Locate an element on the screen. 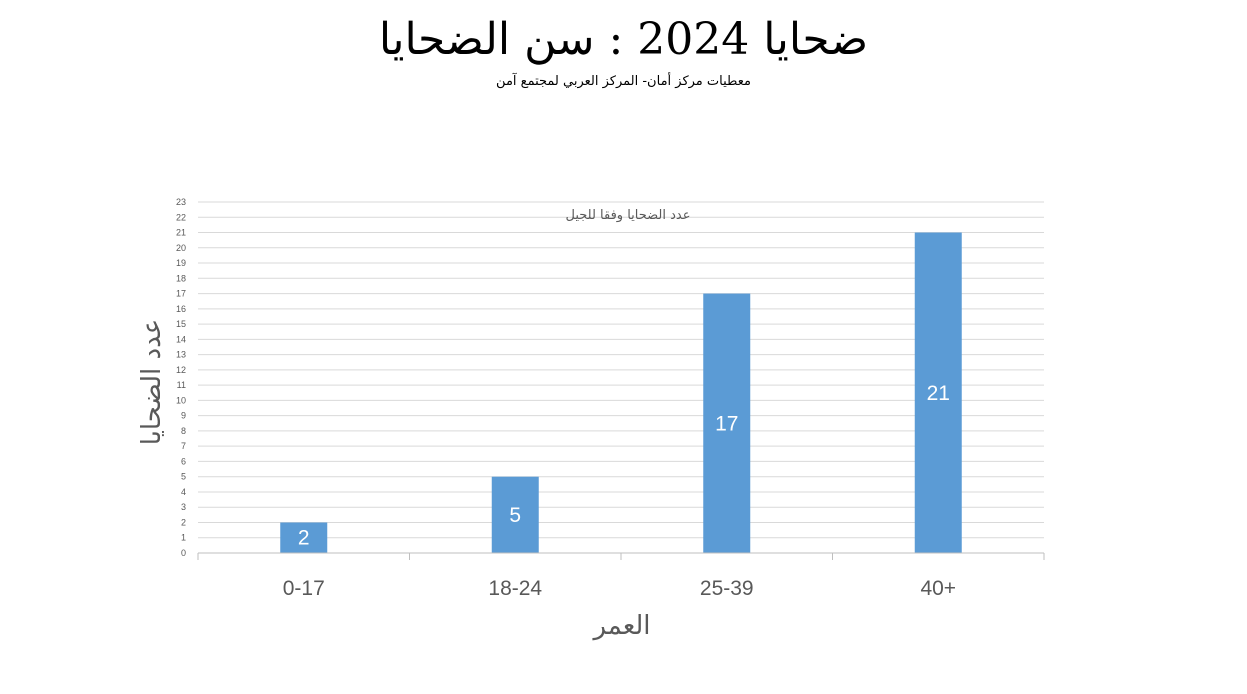 Image resolution: width=1247 pixels, height=694 pixels. y-tick-label: 17 is located at coordinates (181, 294).